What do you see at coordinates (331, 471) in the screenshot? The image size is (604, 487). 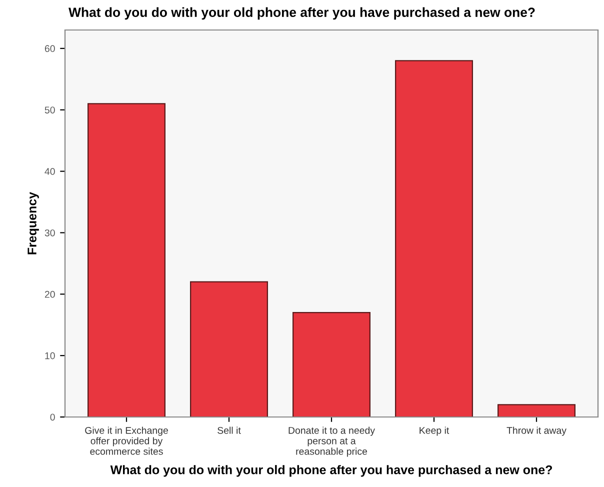 I see `x-axis-title: What do you do with your old phone after you have purchased a new one?` at bounding box center [331, 471].